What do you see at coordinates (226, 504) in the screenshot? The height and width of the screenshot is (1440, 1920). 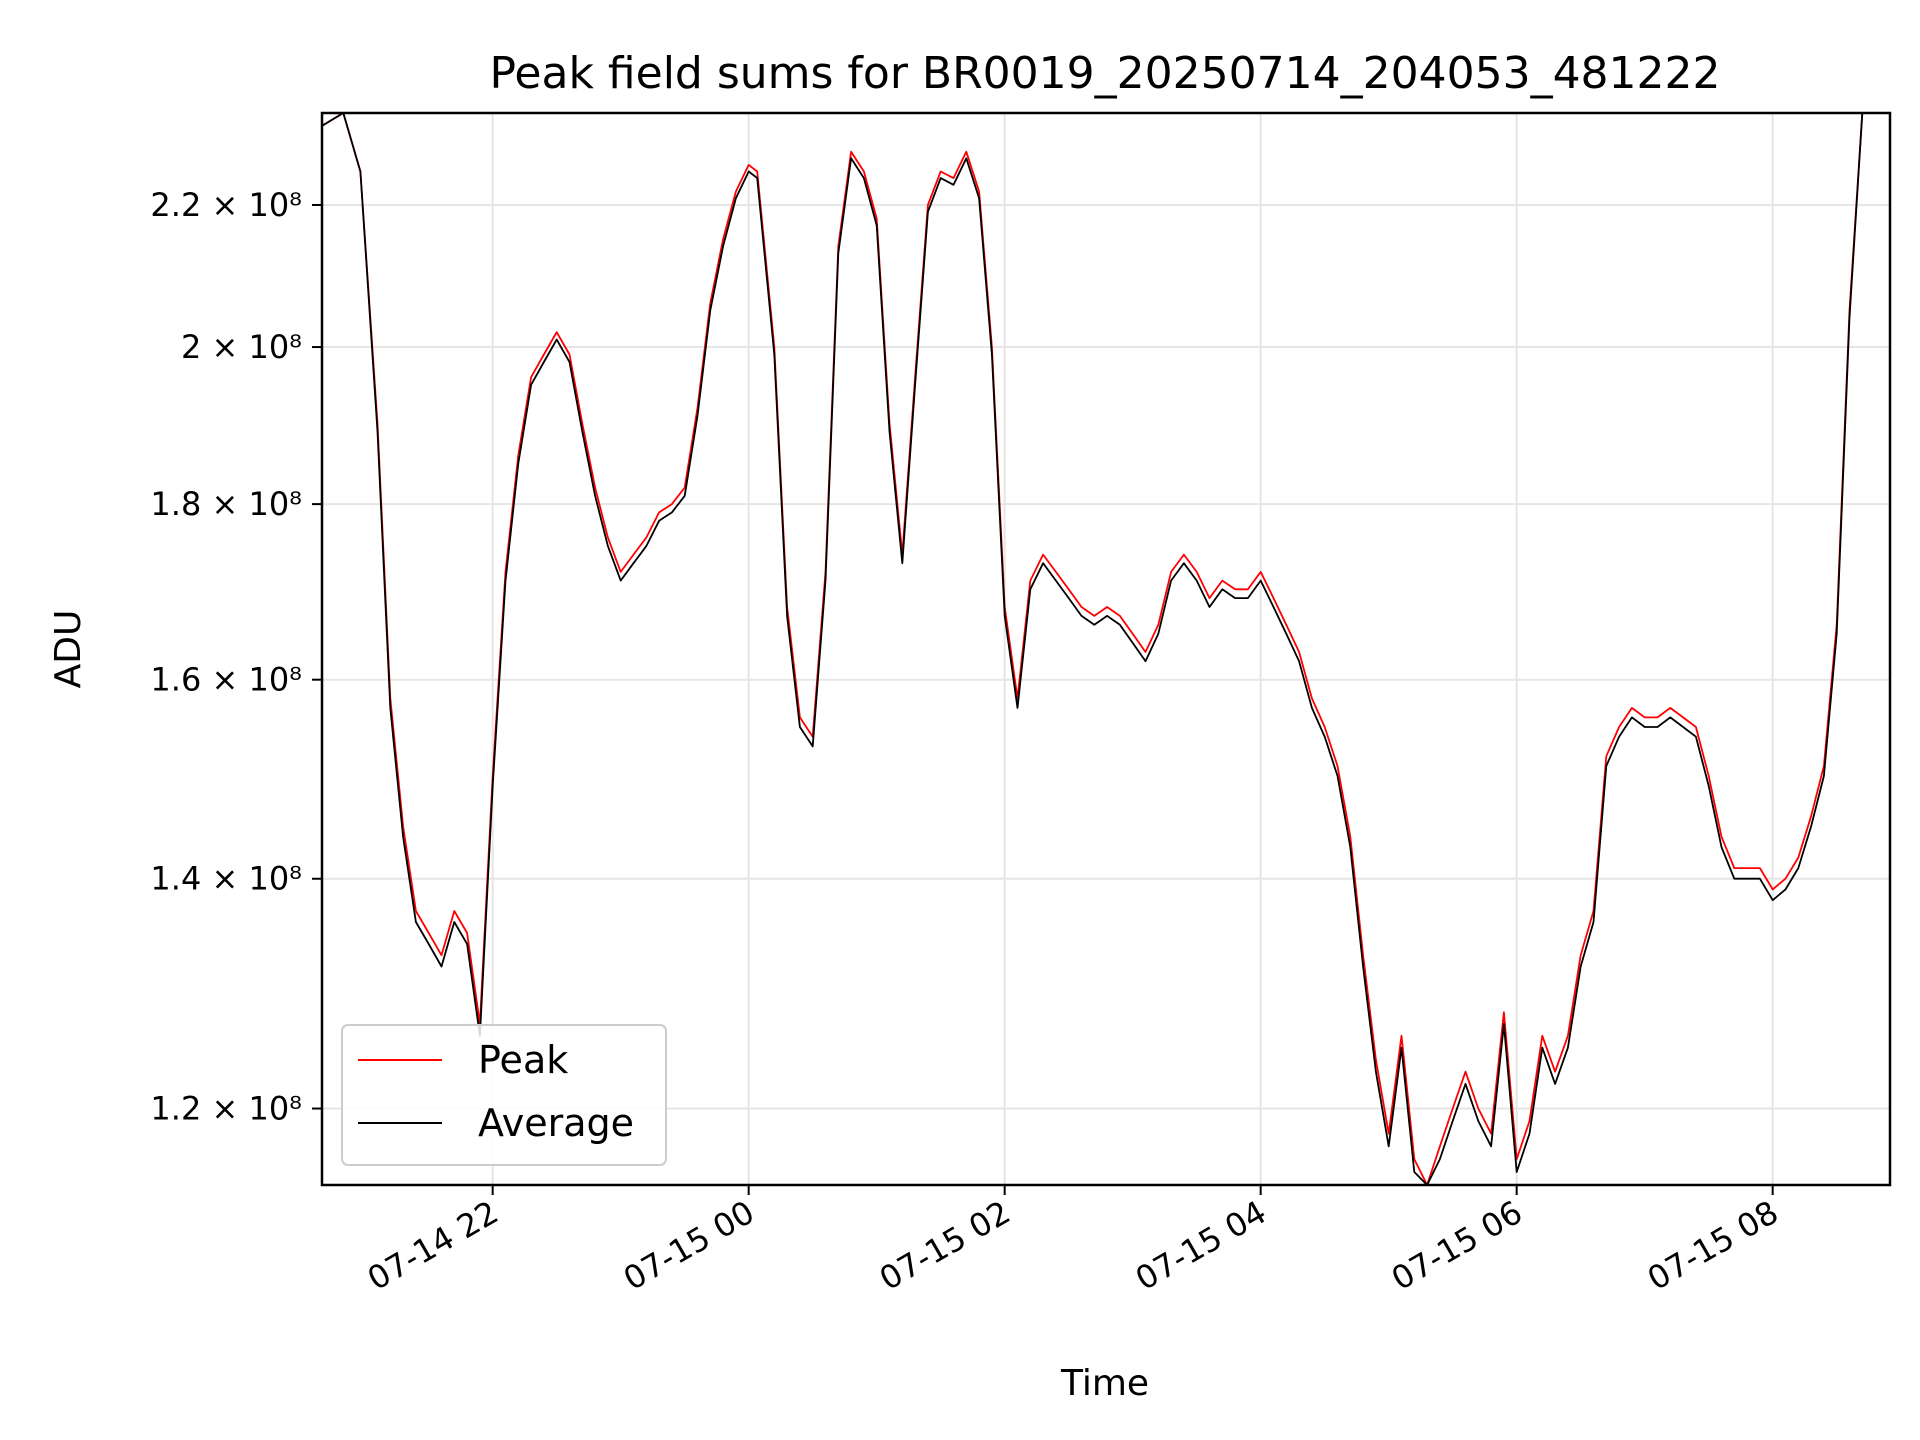 I see `y-tick-label: 1.8 × 10⁸` at bounding box center [226, 504].